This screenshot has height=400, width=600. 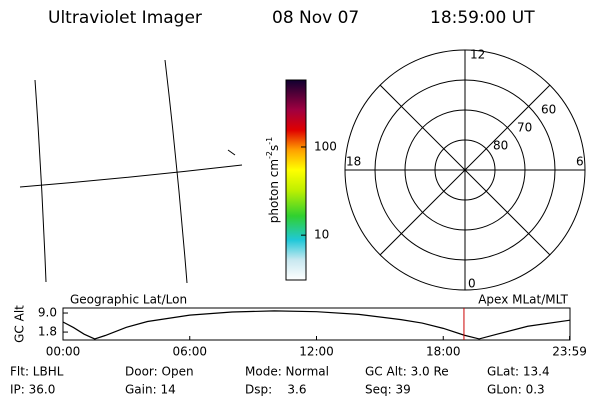 What do you see at coordinates (37, 372) in the screenshot?
I see `status-field: Flt: LBHL` at bounding box center [37, 372].